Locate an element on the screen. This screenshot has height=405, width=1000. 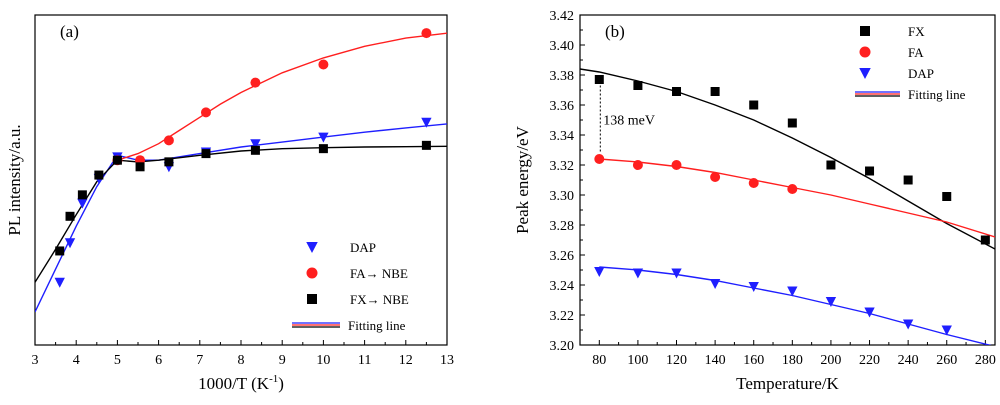
y-tick-label: 3.22 is located at coordinates (562, 316).